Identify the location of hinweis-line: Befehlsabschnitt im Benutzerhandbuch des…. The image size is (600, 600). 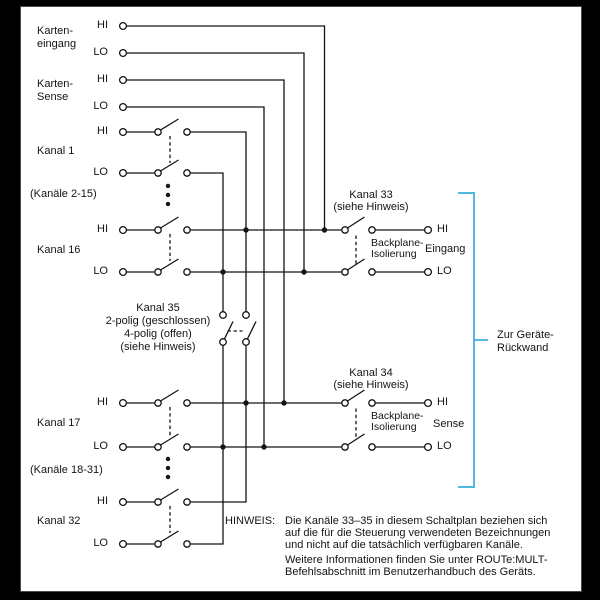
(410, 572).